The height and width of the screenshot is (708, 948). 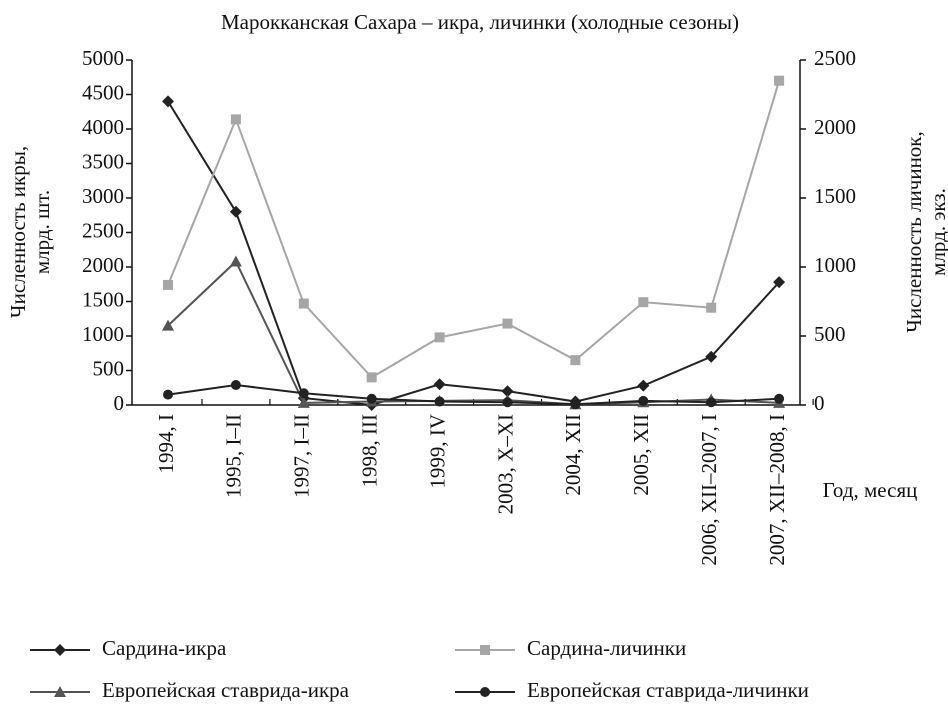 What do you see at coordinates (103, 92) in the screenshot?
I see `y-tick-label: 4500` at bounding box center [103, 92].